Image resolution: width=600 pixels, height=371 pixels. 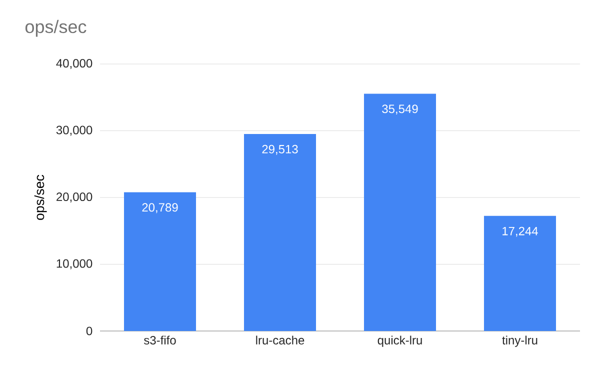 I want to click on y-axis-title: ops/sec, so click(x=40, y=197).